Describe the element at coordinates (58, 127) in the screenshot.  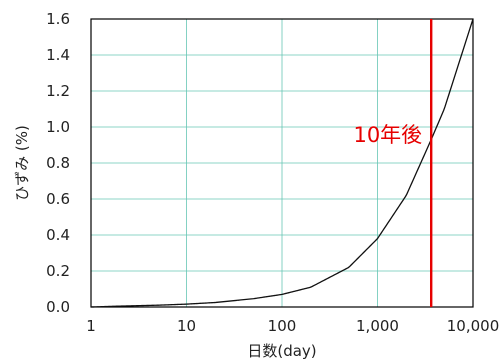
I see `y-tick-label: 1.0` at that location.